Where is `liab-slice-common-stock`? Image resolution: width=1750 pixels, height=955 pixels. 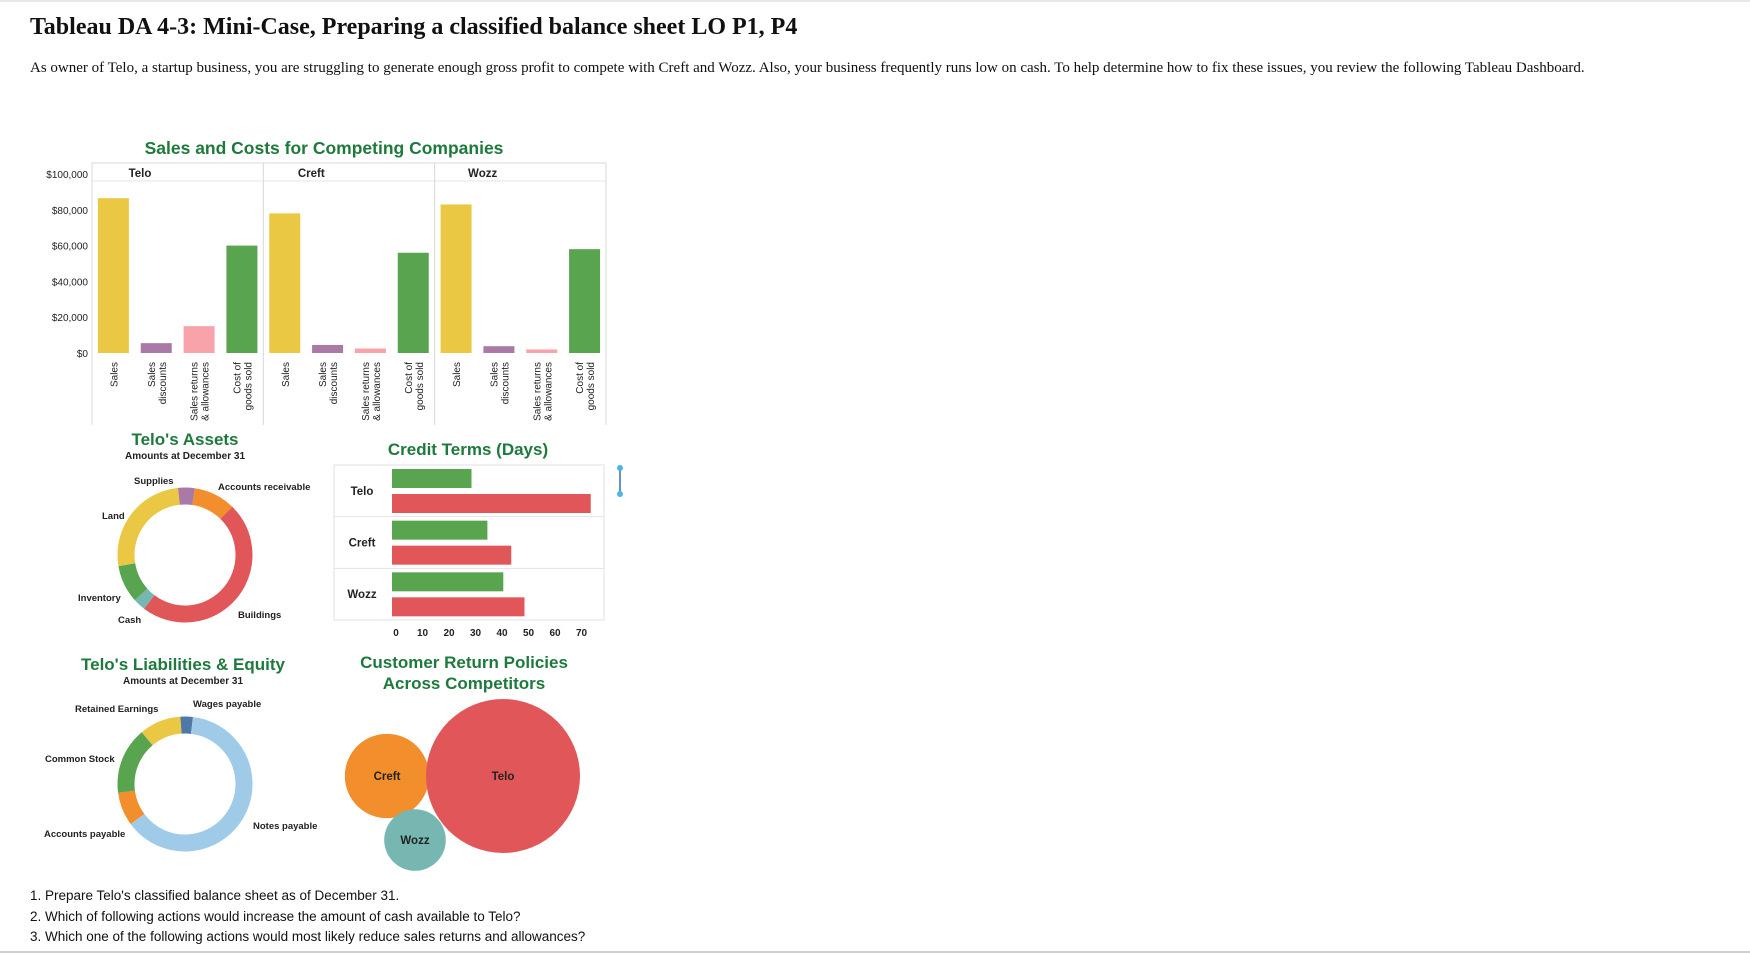
liab-slice-common-stock is located at coordinates (185, 784).